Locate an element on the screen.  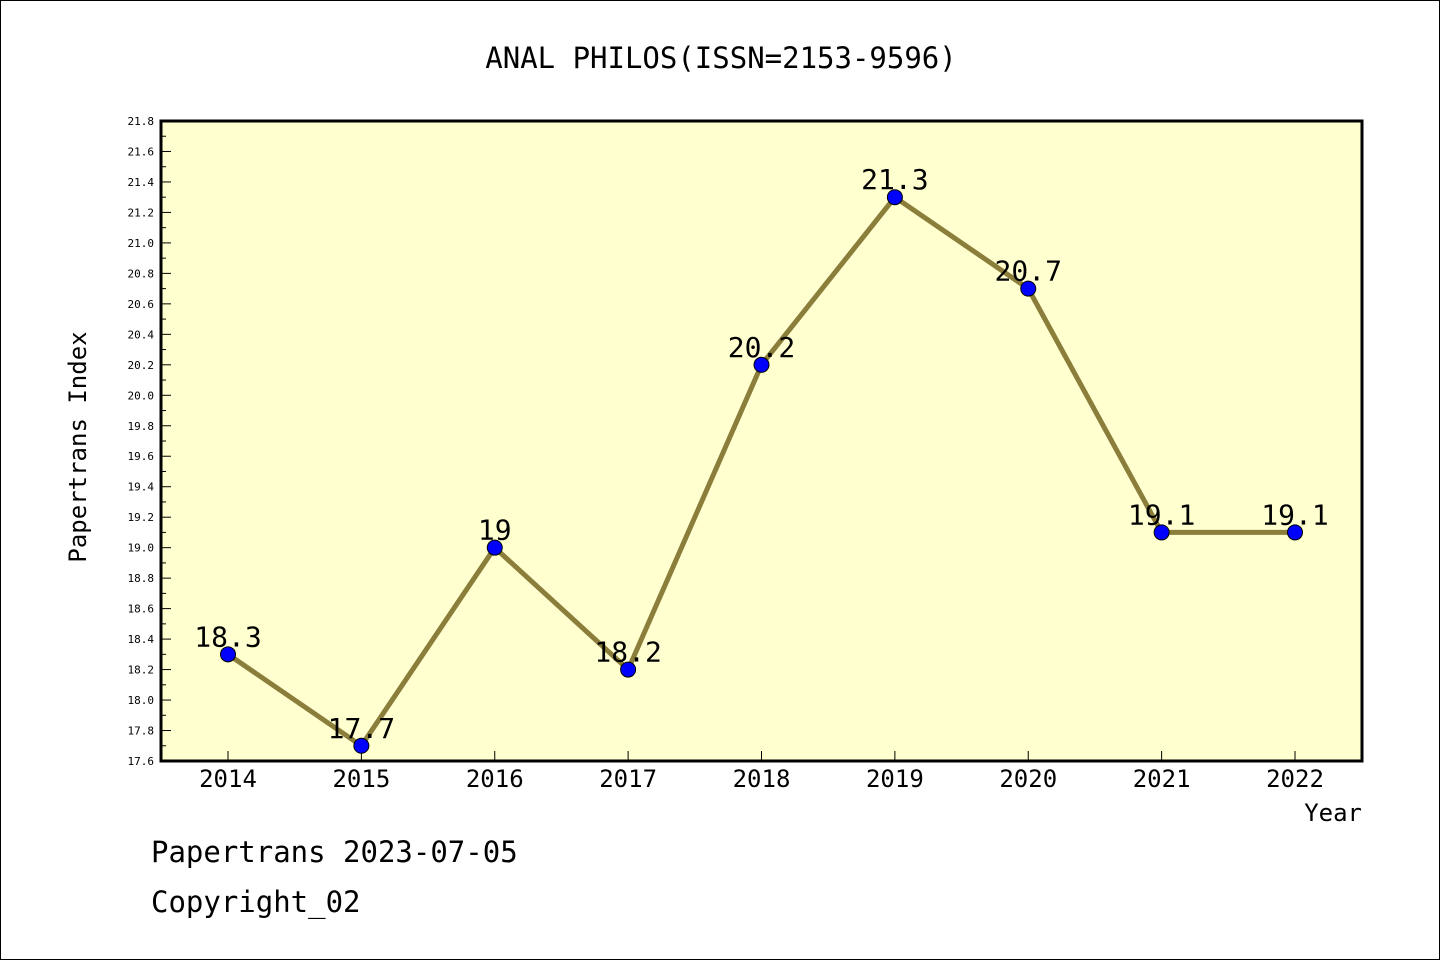
y-tick-label: 20.8 is located at coordinates (141, 273).